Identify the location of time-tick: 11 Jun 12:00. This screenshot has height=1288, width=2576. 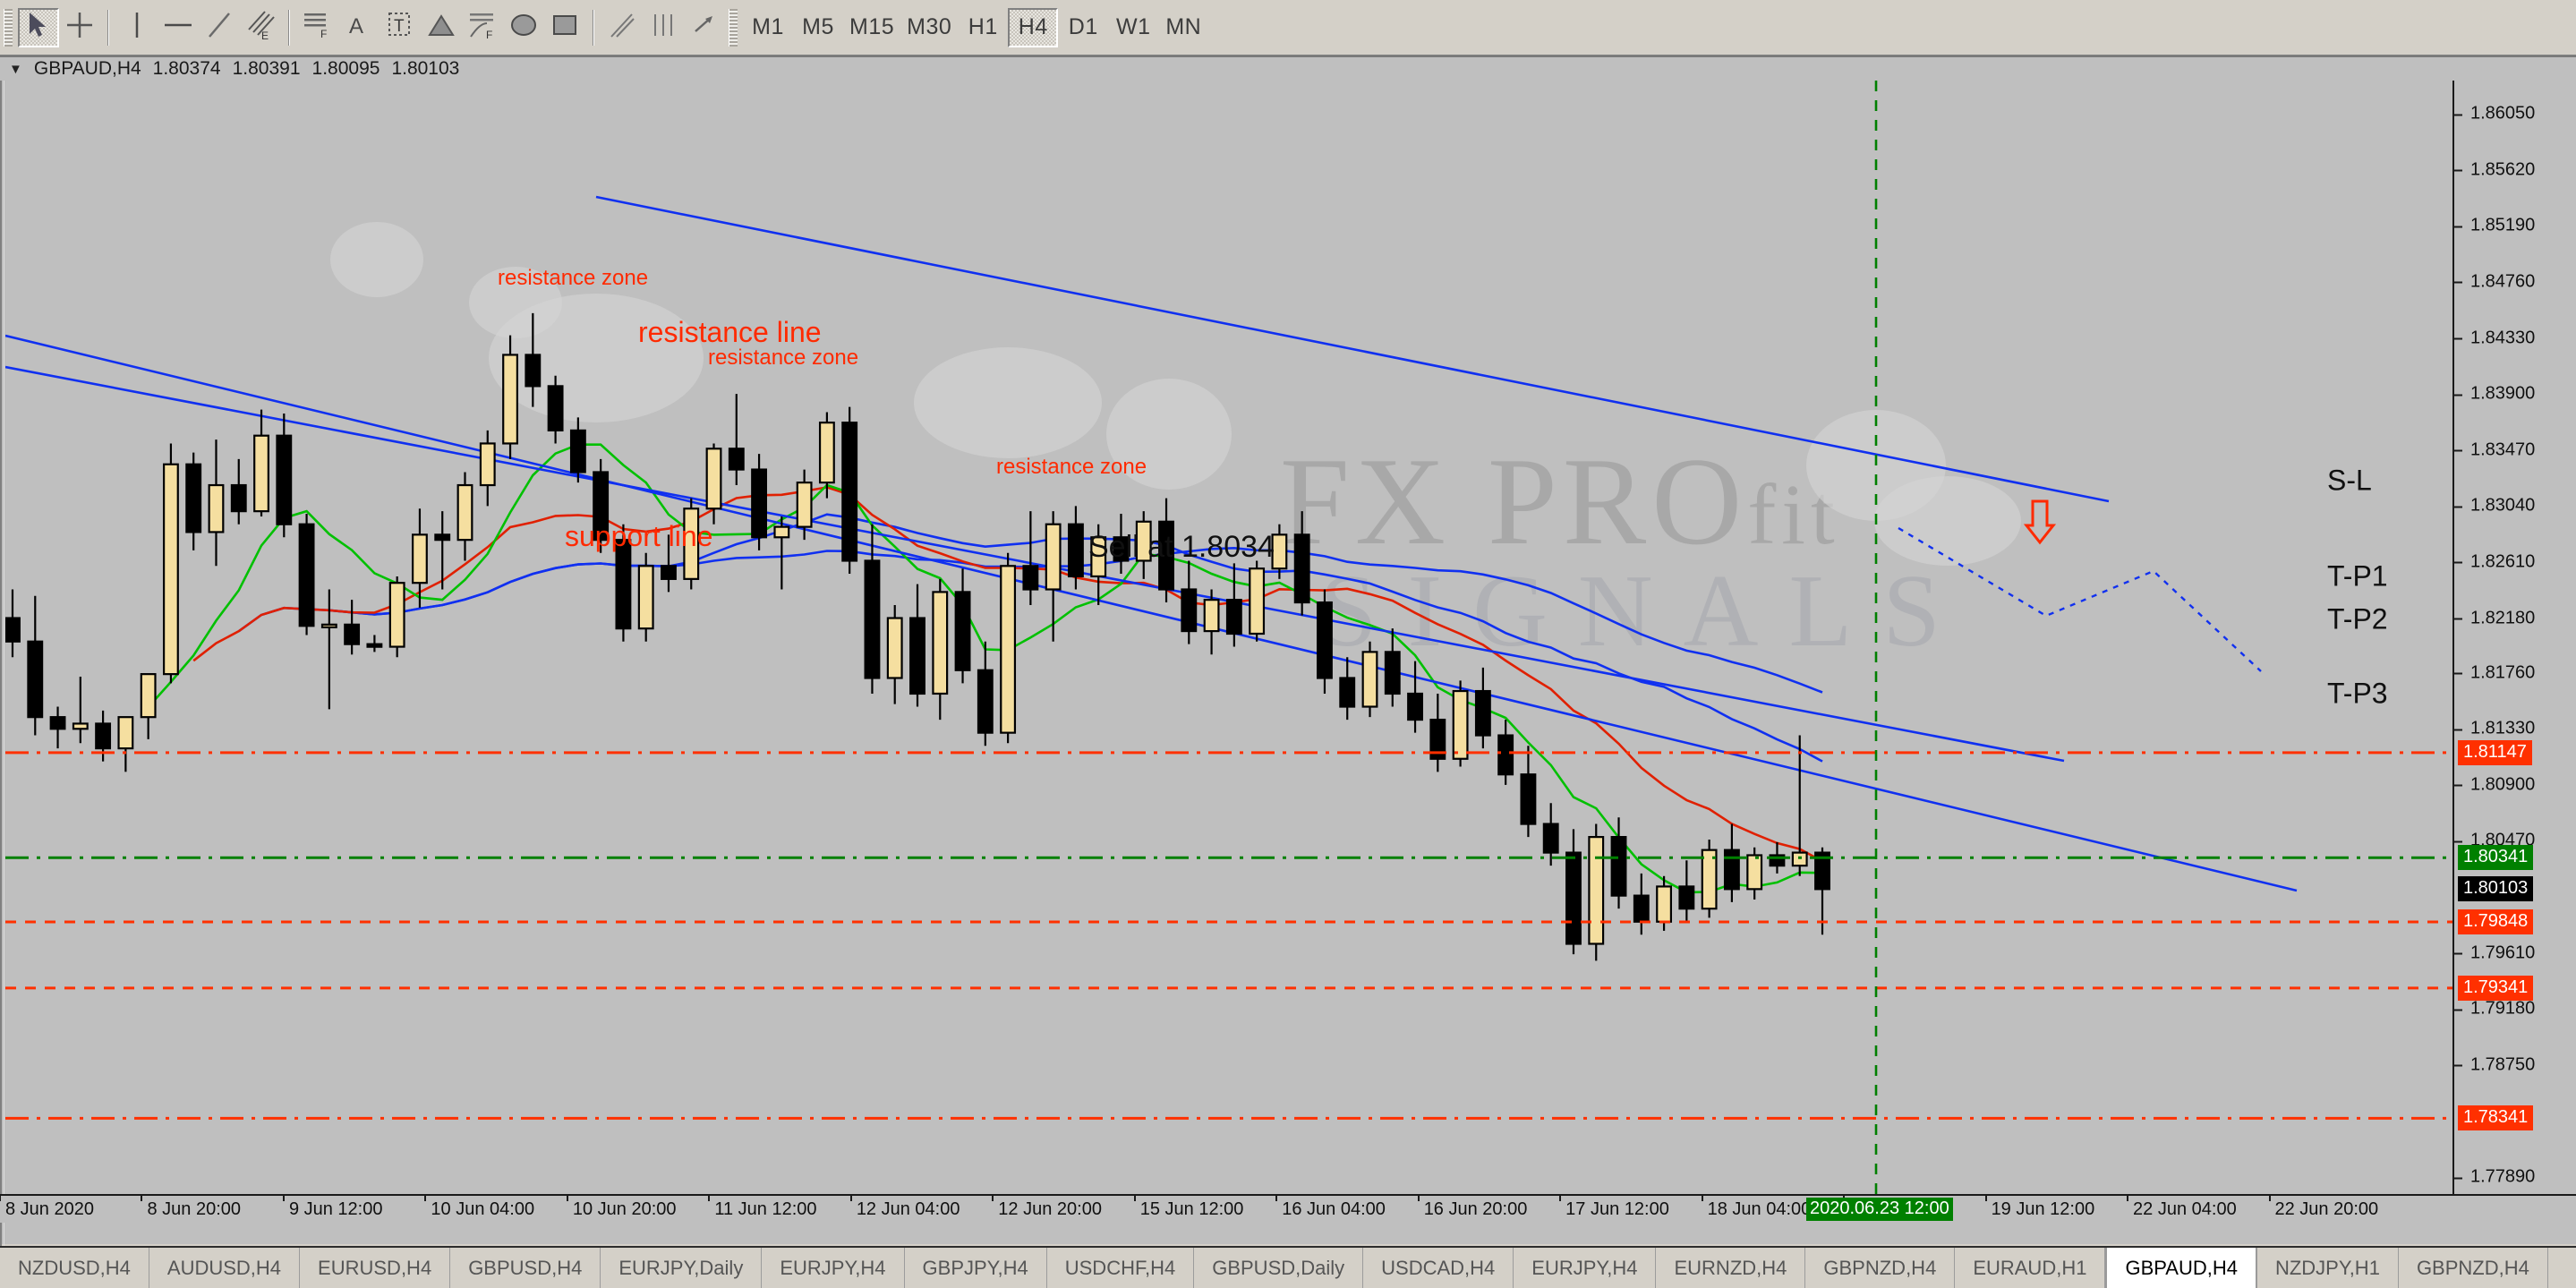
(762, 1206).